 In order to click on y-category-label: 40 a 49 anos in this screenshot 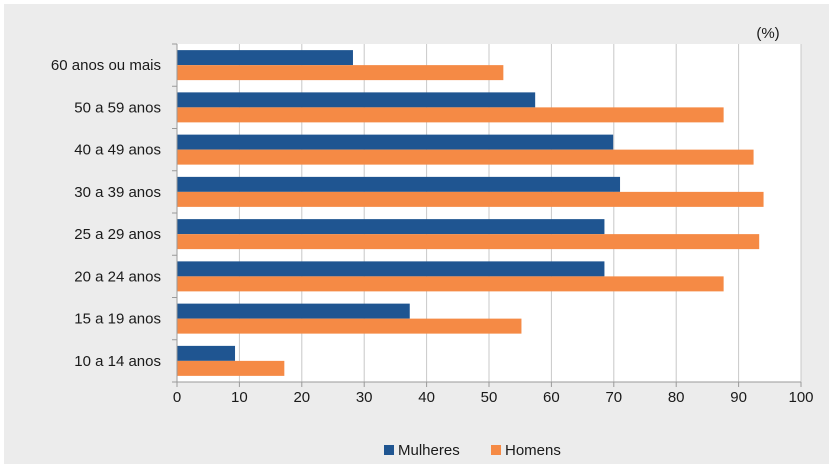, I will do `click(117, 150)`.